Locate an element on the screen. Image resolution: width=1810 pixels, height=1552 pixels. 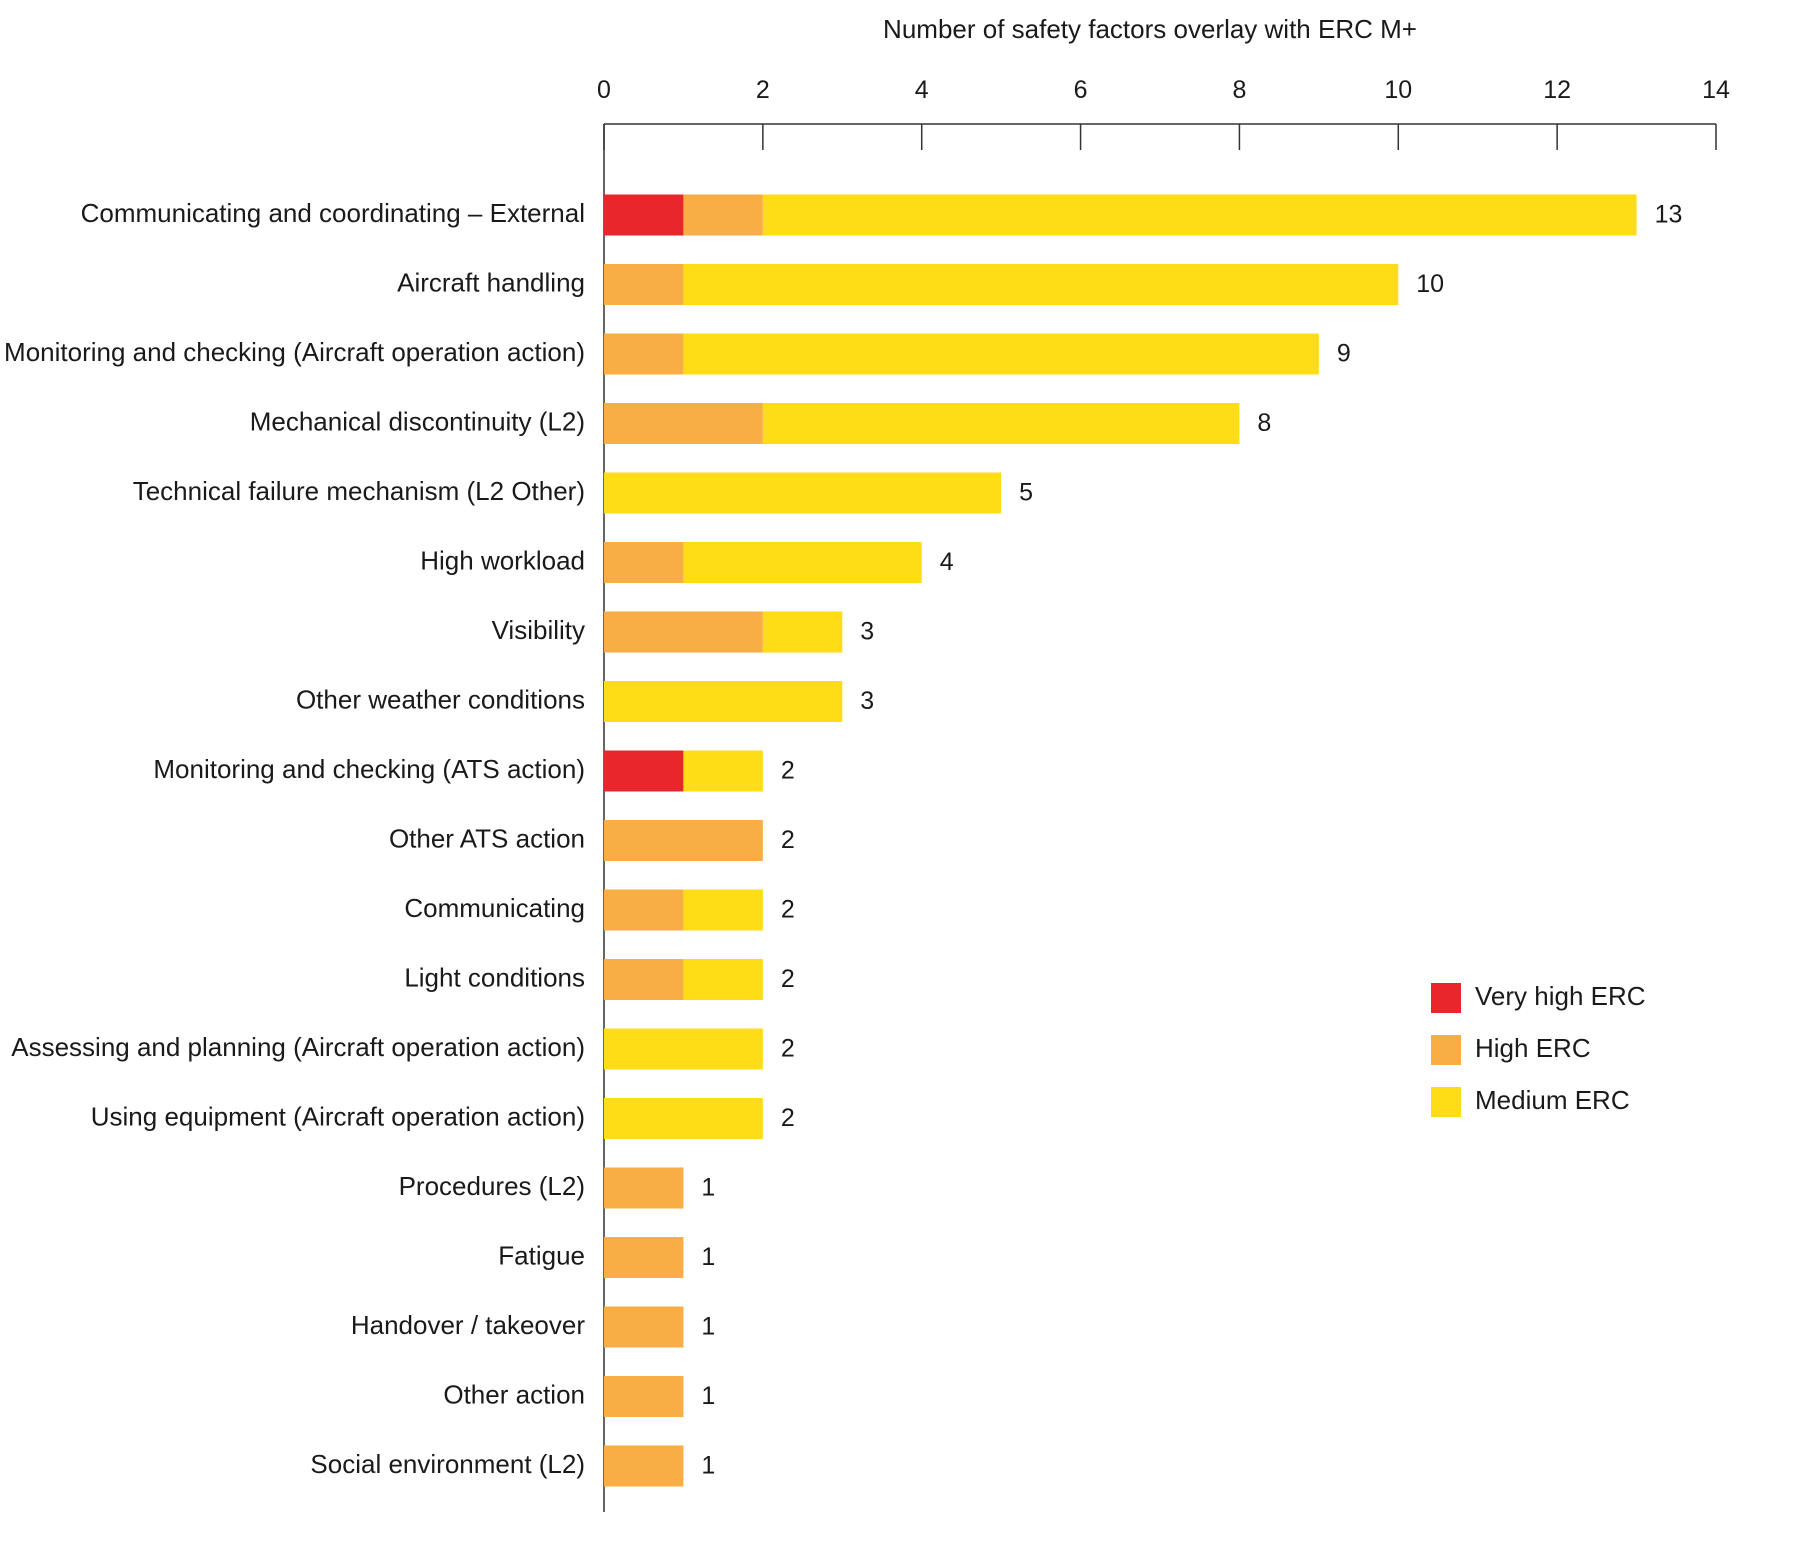
category-label: Fatigue is located at coordinates (541, 1255).